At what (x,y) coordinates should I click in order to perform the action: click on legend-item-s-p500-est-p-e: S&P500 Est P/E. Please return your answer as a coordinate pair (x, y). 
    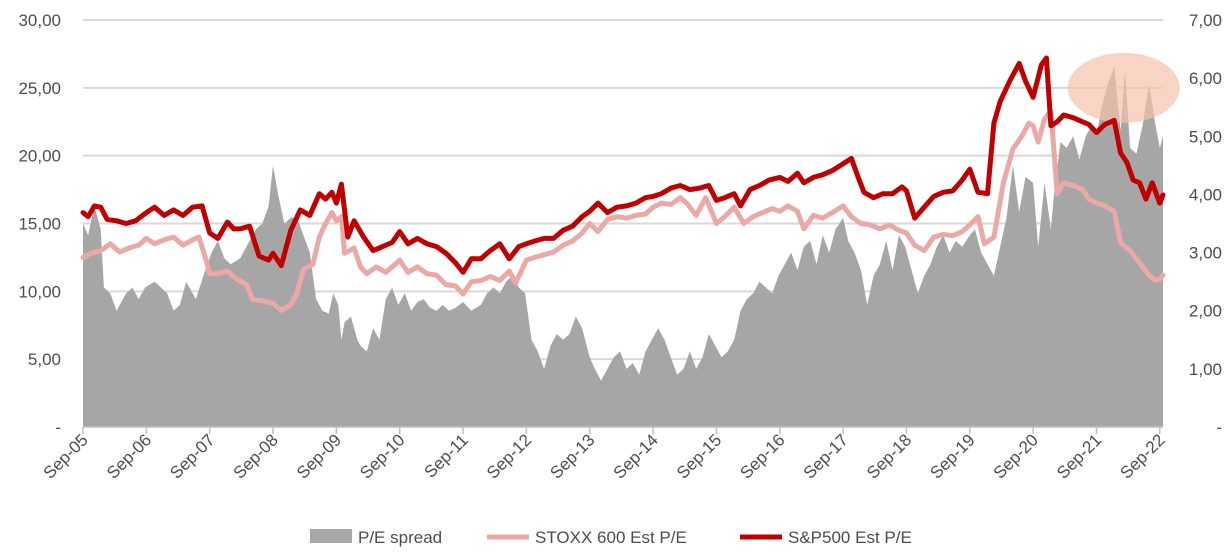
    Looking at the image, I should click on (826, 537).